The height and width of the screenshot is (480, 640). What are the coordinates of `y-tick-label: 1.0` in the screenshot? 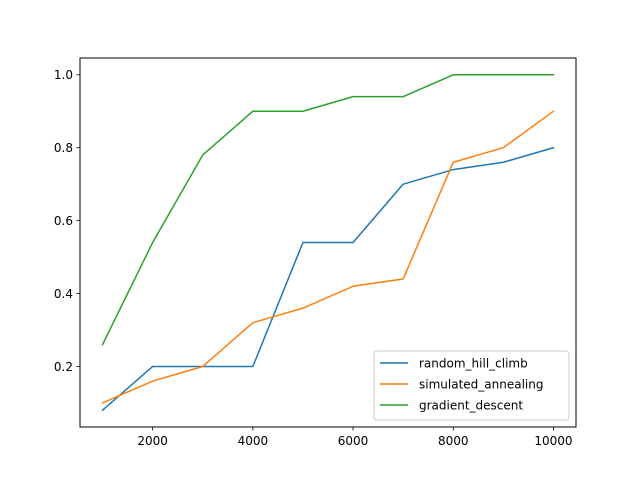 It's located at (63, 75).